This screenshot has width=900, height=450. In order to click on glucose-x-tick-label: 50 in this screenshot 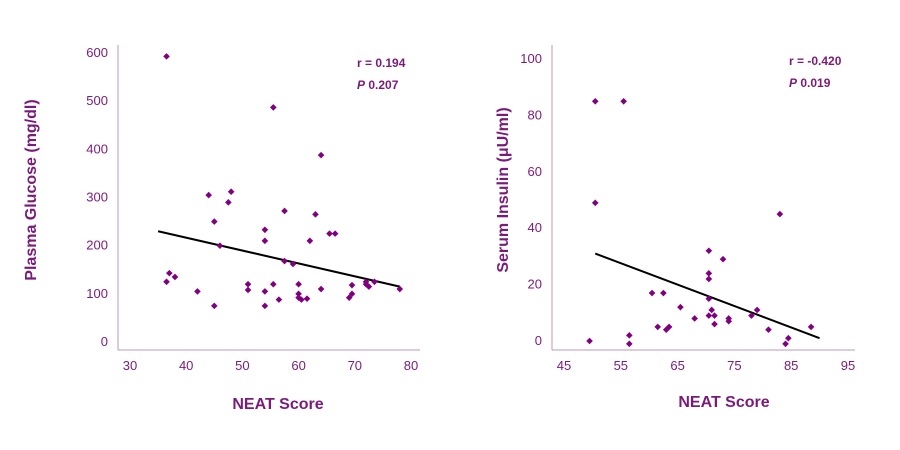, I will do `click(242, 365)`.